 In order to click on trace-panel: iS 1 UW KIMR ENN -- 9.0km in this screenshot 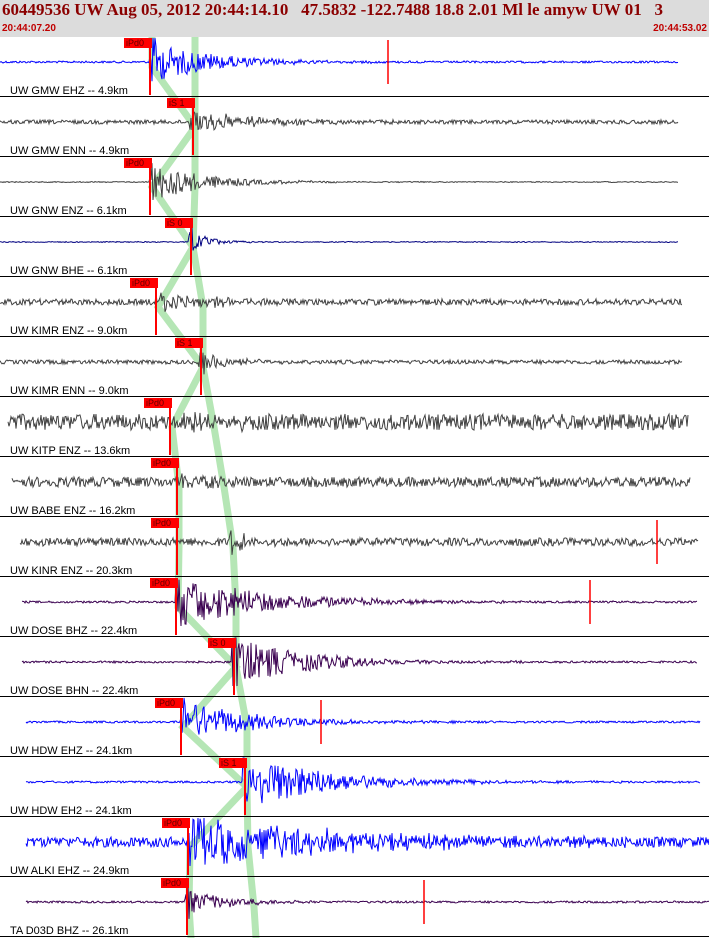, I will do `click(354, 367)`.